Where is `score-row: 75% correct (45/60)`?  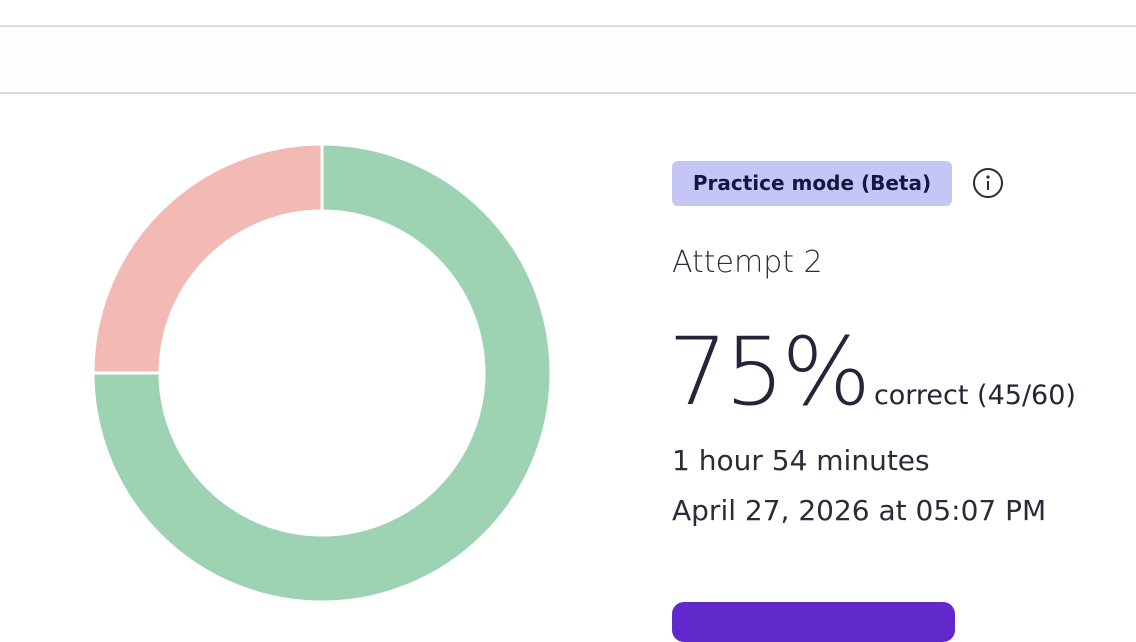 score-row: 75% correct (45/60) is located at coordinates (872, 372).